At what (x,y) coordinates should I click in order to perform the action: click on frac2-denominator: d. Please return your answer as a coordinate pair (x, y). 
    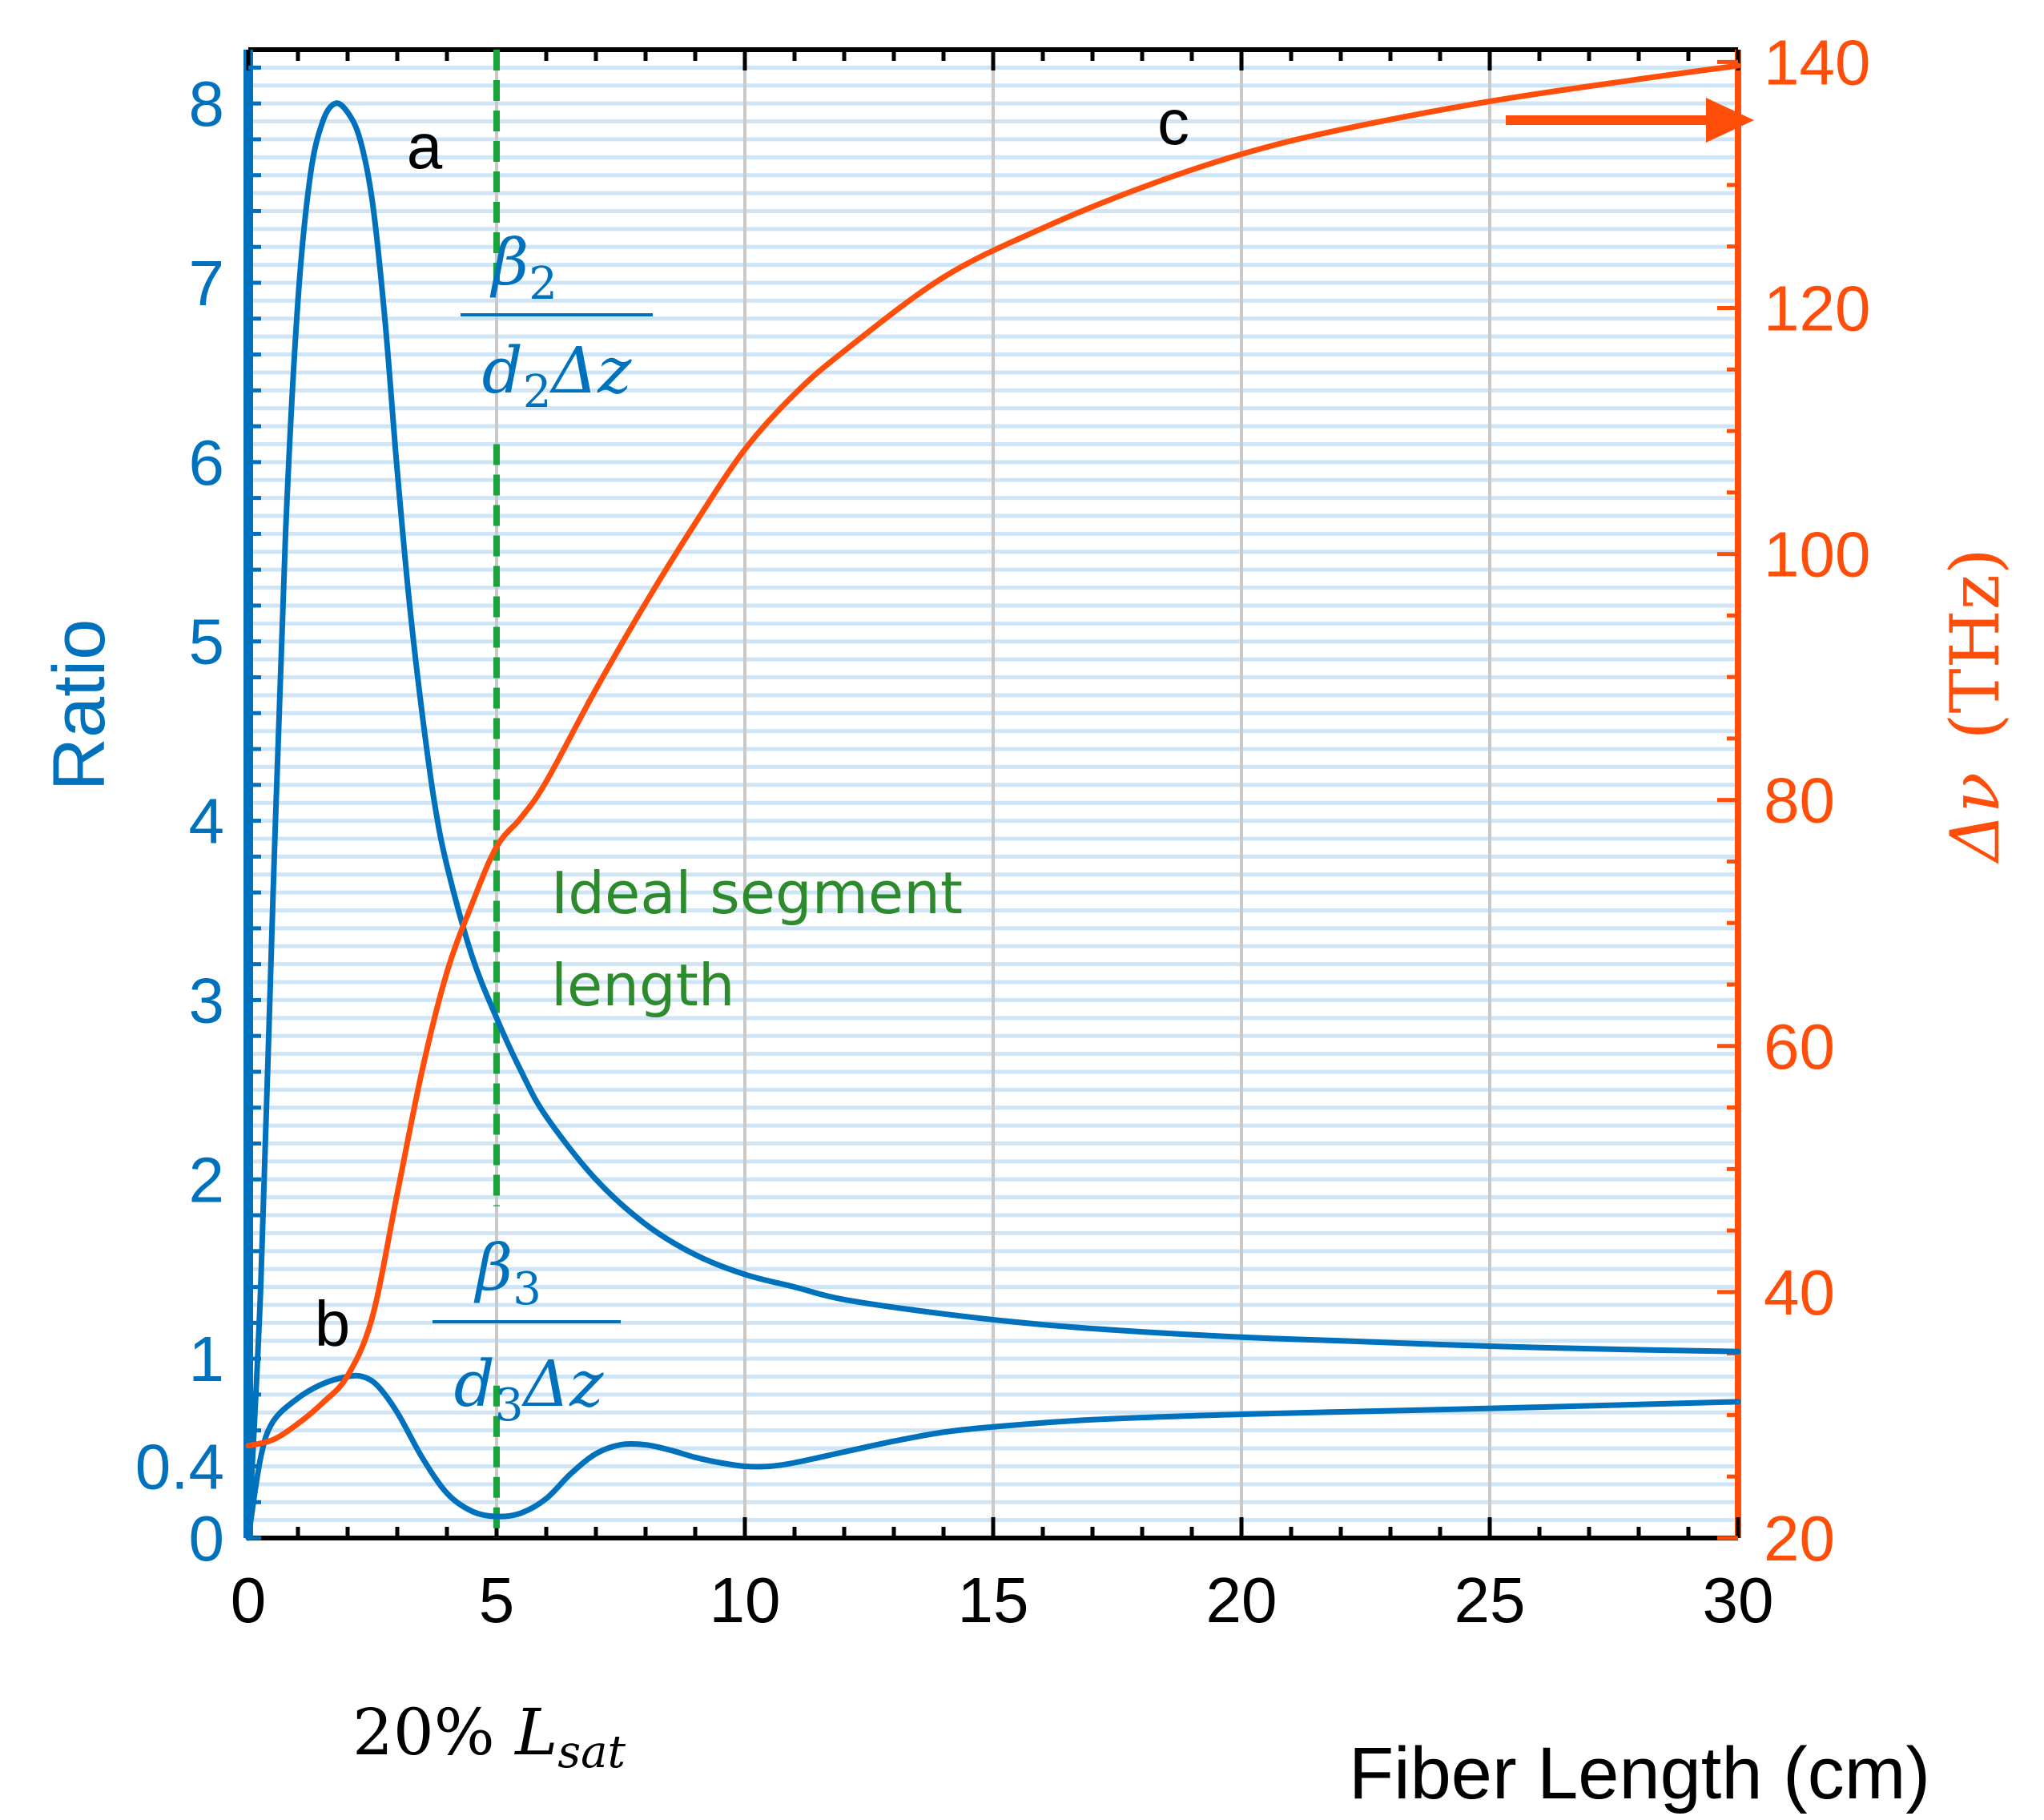
    Looking at the image, I should click on (474, 1384).